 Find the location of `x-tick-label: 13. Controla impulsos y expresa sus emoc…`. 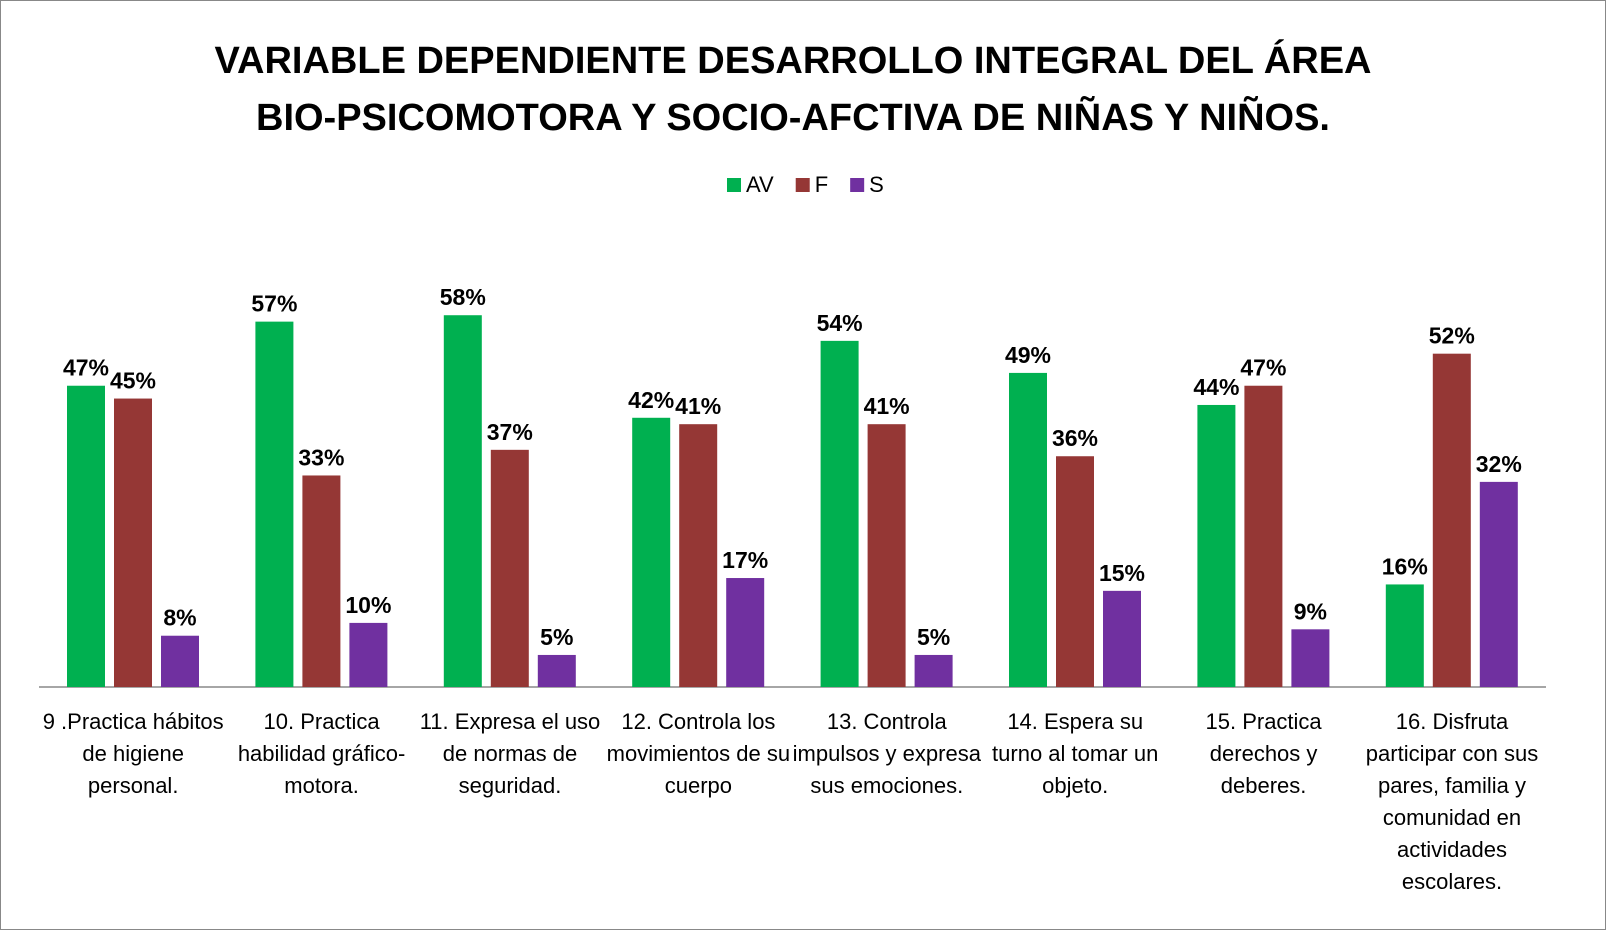

x-tick-label: 13. Controla impulsos y expresa sus emoc… is located at coordinates (886, 753).